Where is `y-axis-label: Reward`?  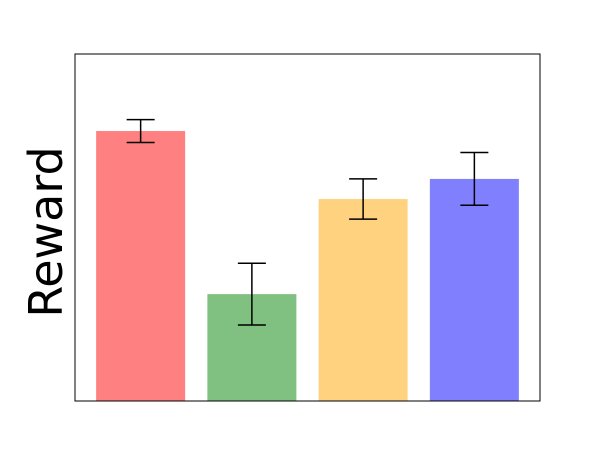 y-axis-label: Reward is located at coordinates (46, 231).